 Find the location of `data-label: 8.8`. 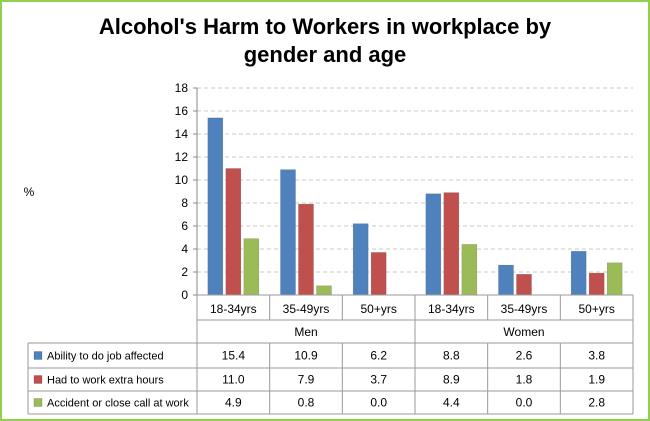

data-label: 8.8 is located at coordinates (451, 356).